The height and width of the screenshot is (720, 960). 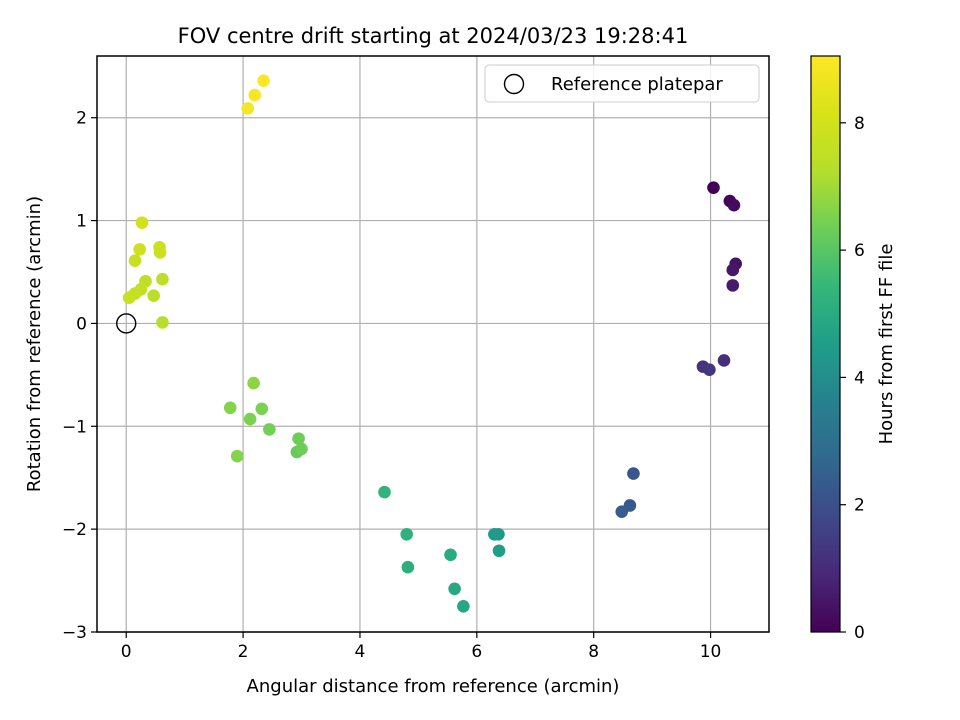 What do you see at coordinates (79, 376) in the screenshot?
I see `y-axis-ticks: −3 −2 −1 0 1 2` at bounding box center [79, 376].